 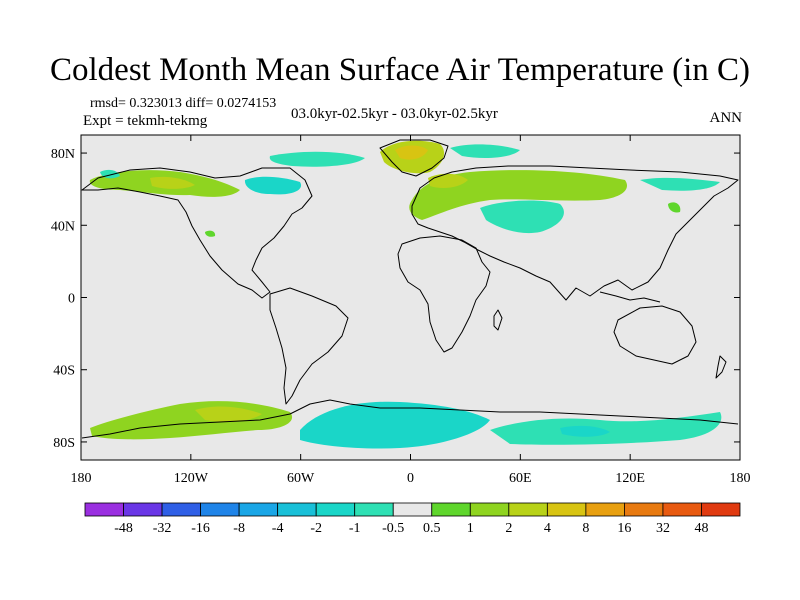 I want to click on coast-antarctica, so click(x=410, y=419).